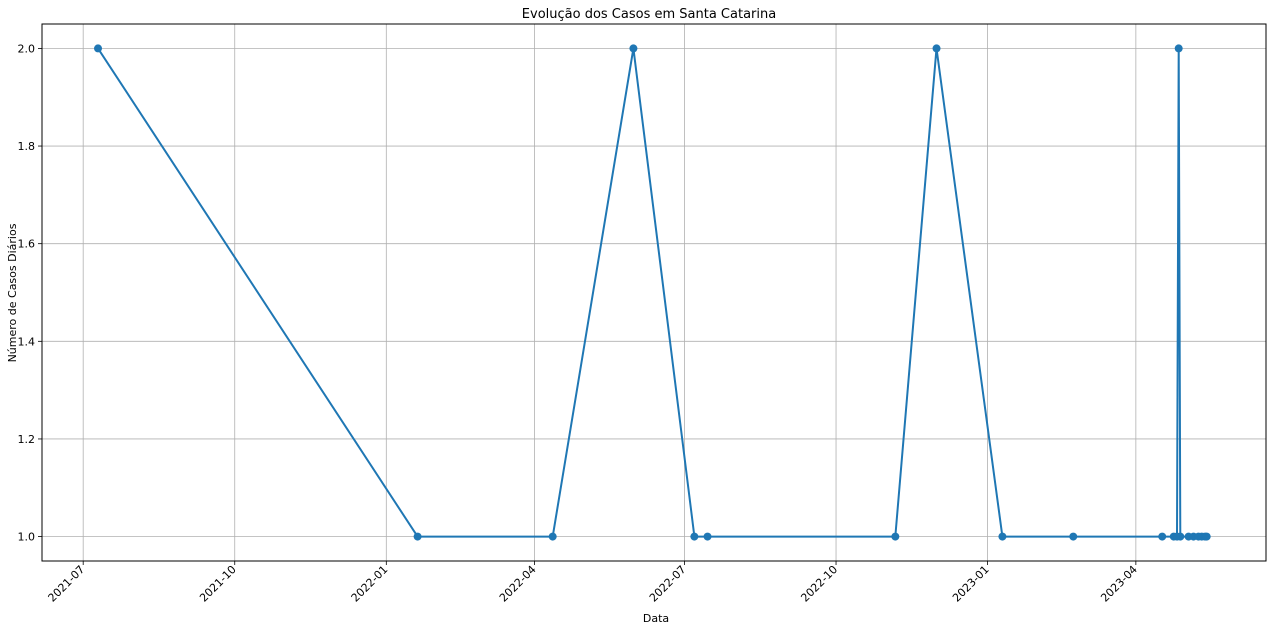 Image resolution: width=1272 pixels, height=631 pixels. What do you see at coordinates (12, 292) in the screenshot?
I see `y-axis-title: Número de Casos Diários` at bounding box center [12, 292].